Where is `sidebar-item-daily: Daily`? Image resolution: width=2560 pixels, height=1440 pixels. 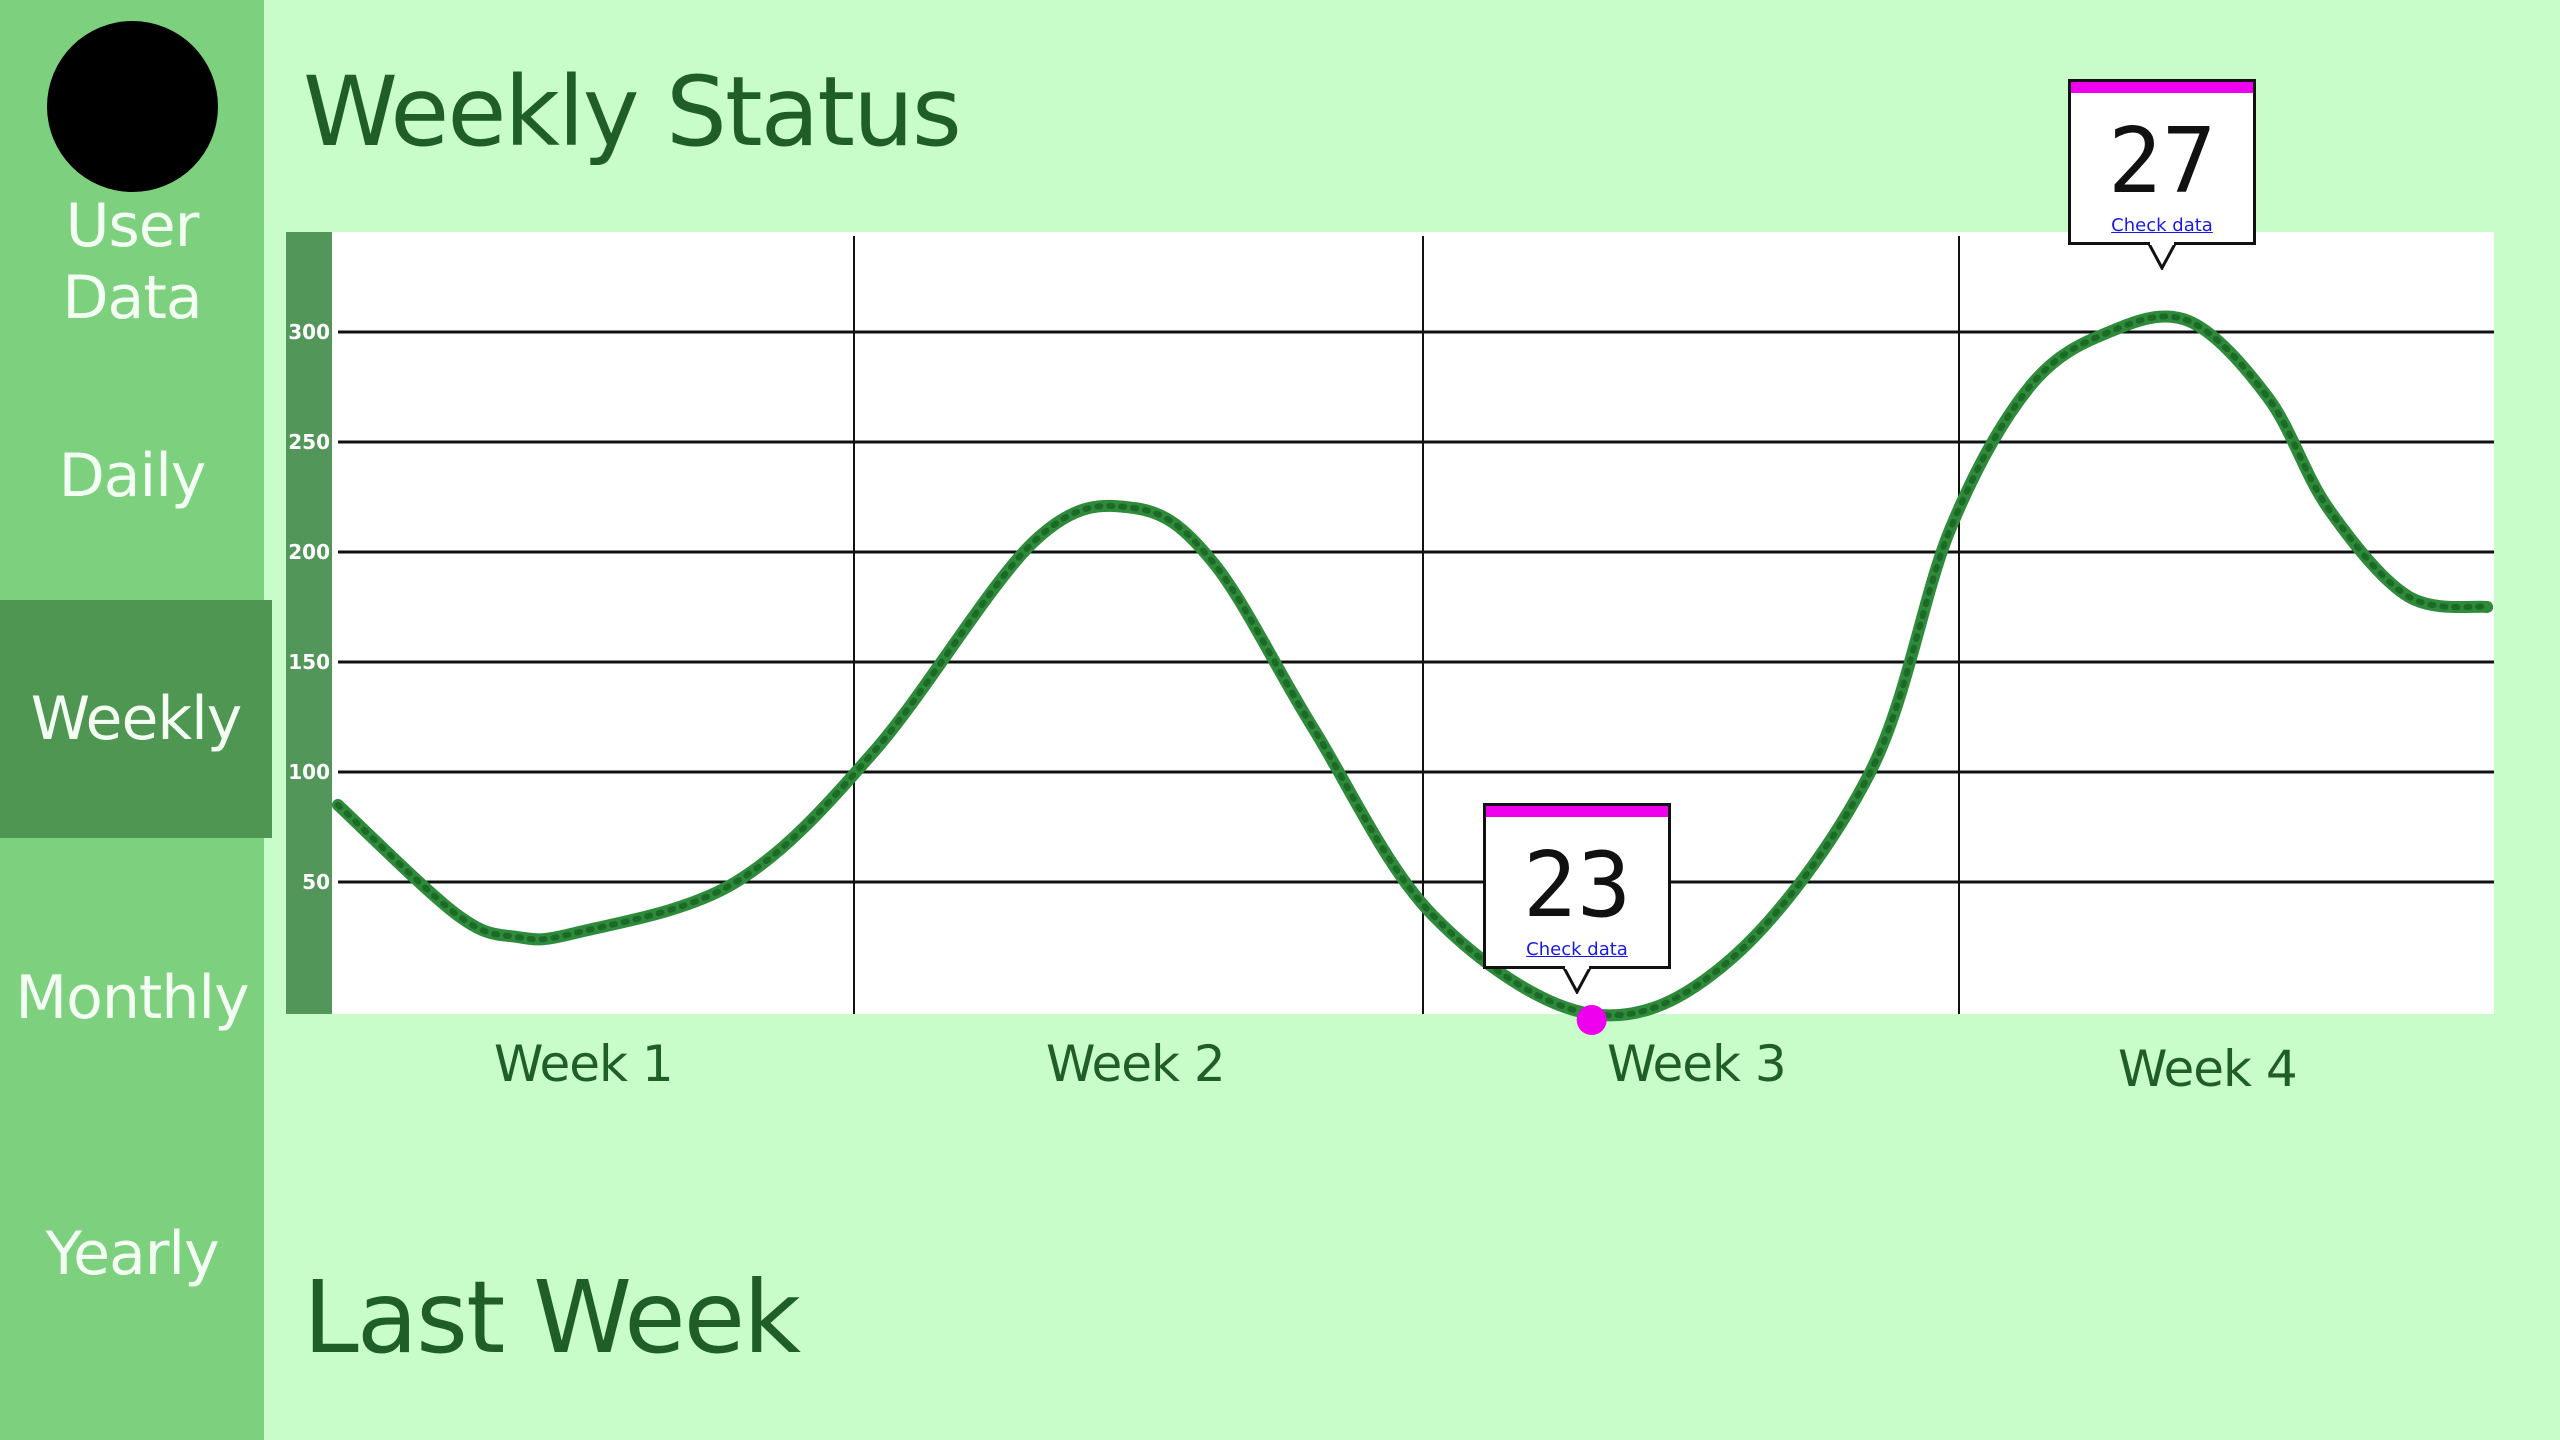
sidebar-item-daily: Daily is located at coordinates (132, 476).